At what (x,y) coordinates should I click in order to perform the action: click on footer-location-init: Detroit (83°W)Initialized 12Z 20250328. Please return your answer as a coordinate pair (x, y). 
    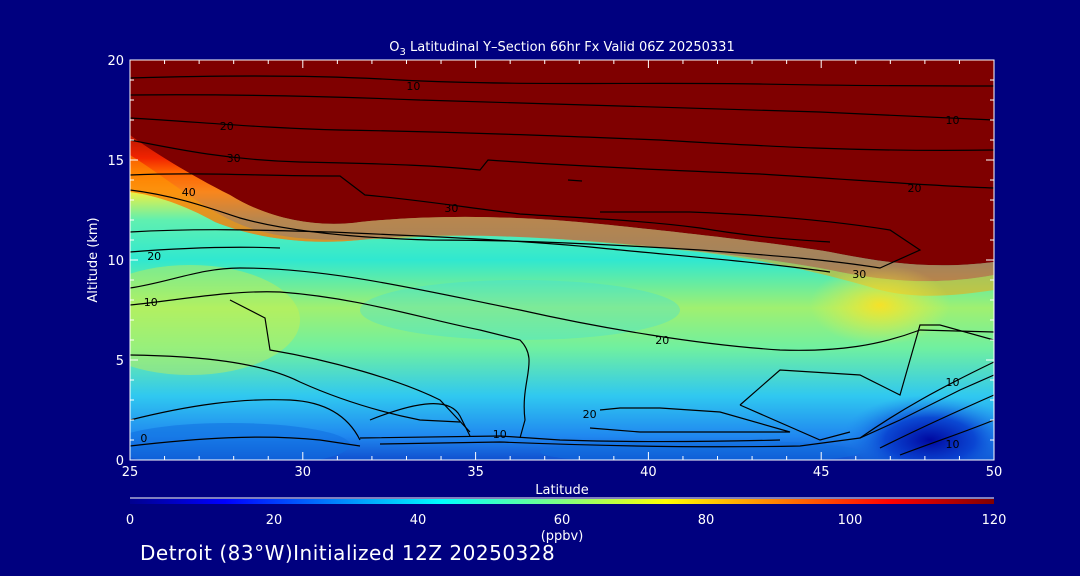
    Looking at the image, I should click on (348, 553).